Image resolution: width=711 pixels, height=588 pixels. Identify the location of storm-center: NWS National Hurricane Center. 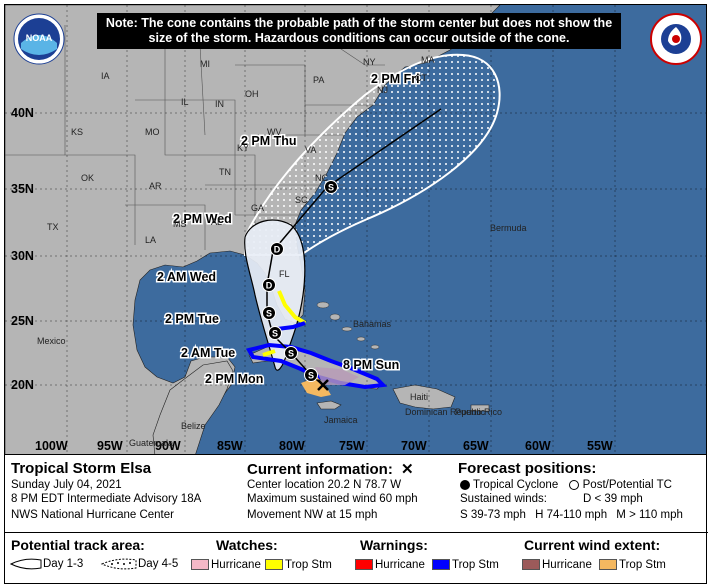
(92, 515).